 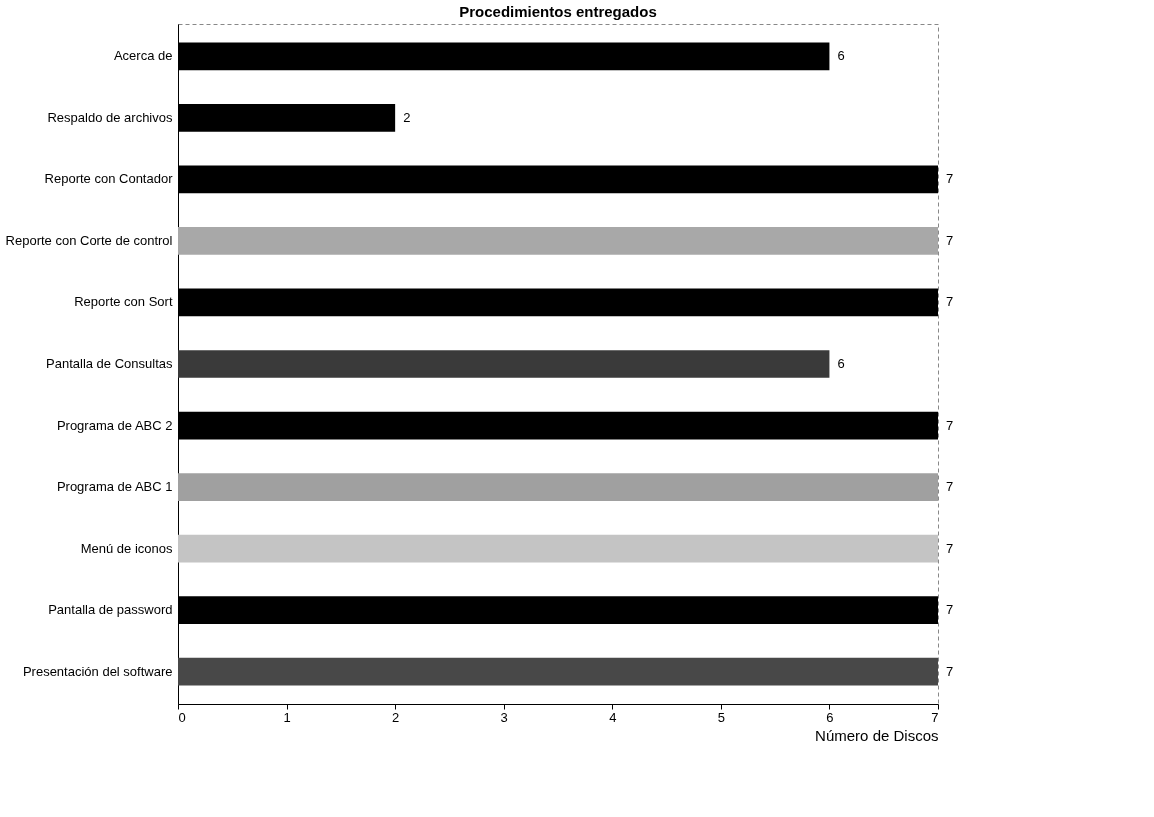 What do you see at coordinates (114, 425) in the screenshot?
I see `y-tick-label: Programa de ABC 2` at bounding box center [114, 425].